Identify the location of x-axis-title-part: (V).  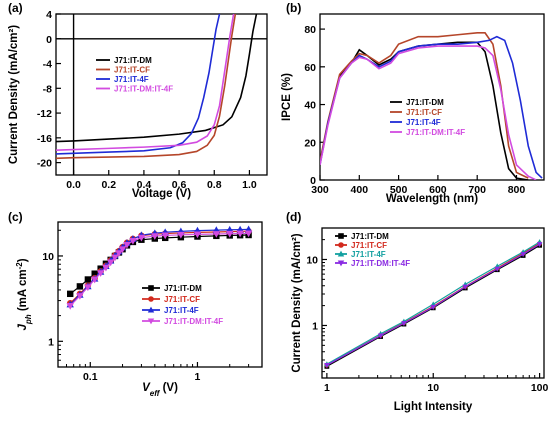
(168, 388).